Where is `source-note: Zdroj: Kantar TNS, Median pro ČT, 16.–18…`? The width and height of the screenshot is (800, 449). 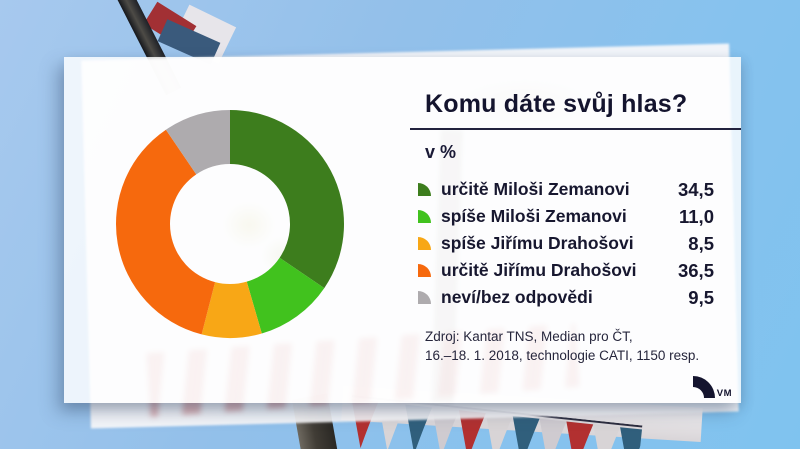 source-note: Zdroj: Kantar TNS, Median pro ČT, 16.–18… is located at coordinates (583, 346).